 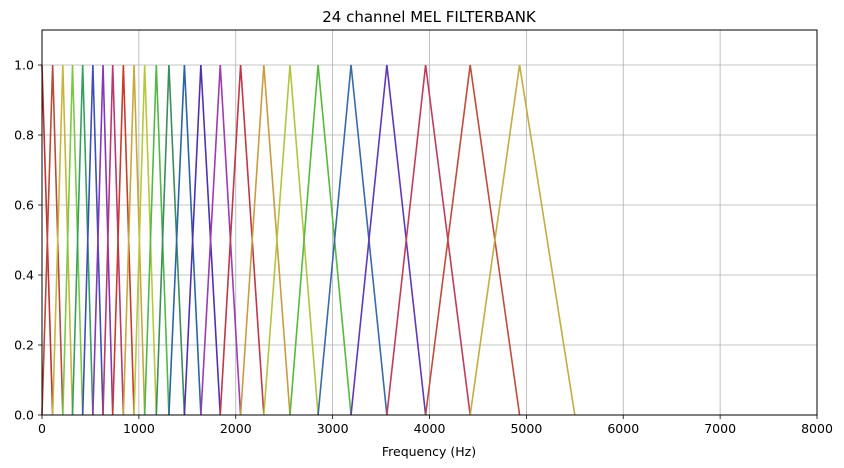 I want to click on x-tick-label: 7000, so click(x=720, y=428).